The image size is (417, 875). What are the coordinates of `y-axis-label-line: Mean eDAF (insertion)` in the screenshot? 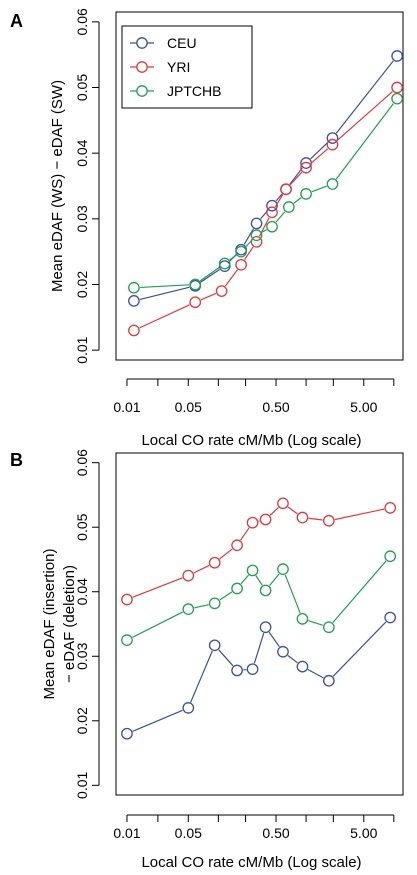 It's located at (49, 624).